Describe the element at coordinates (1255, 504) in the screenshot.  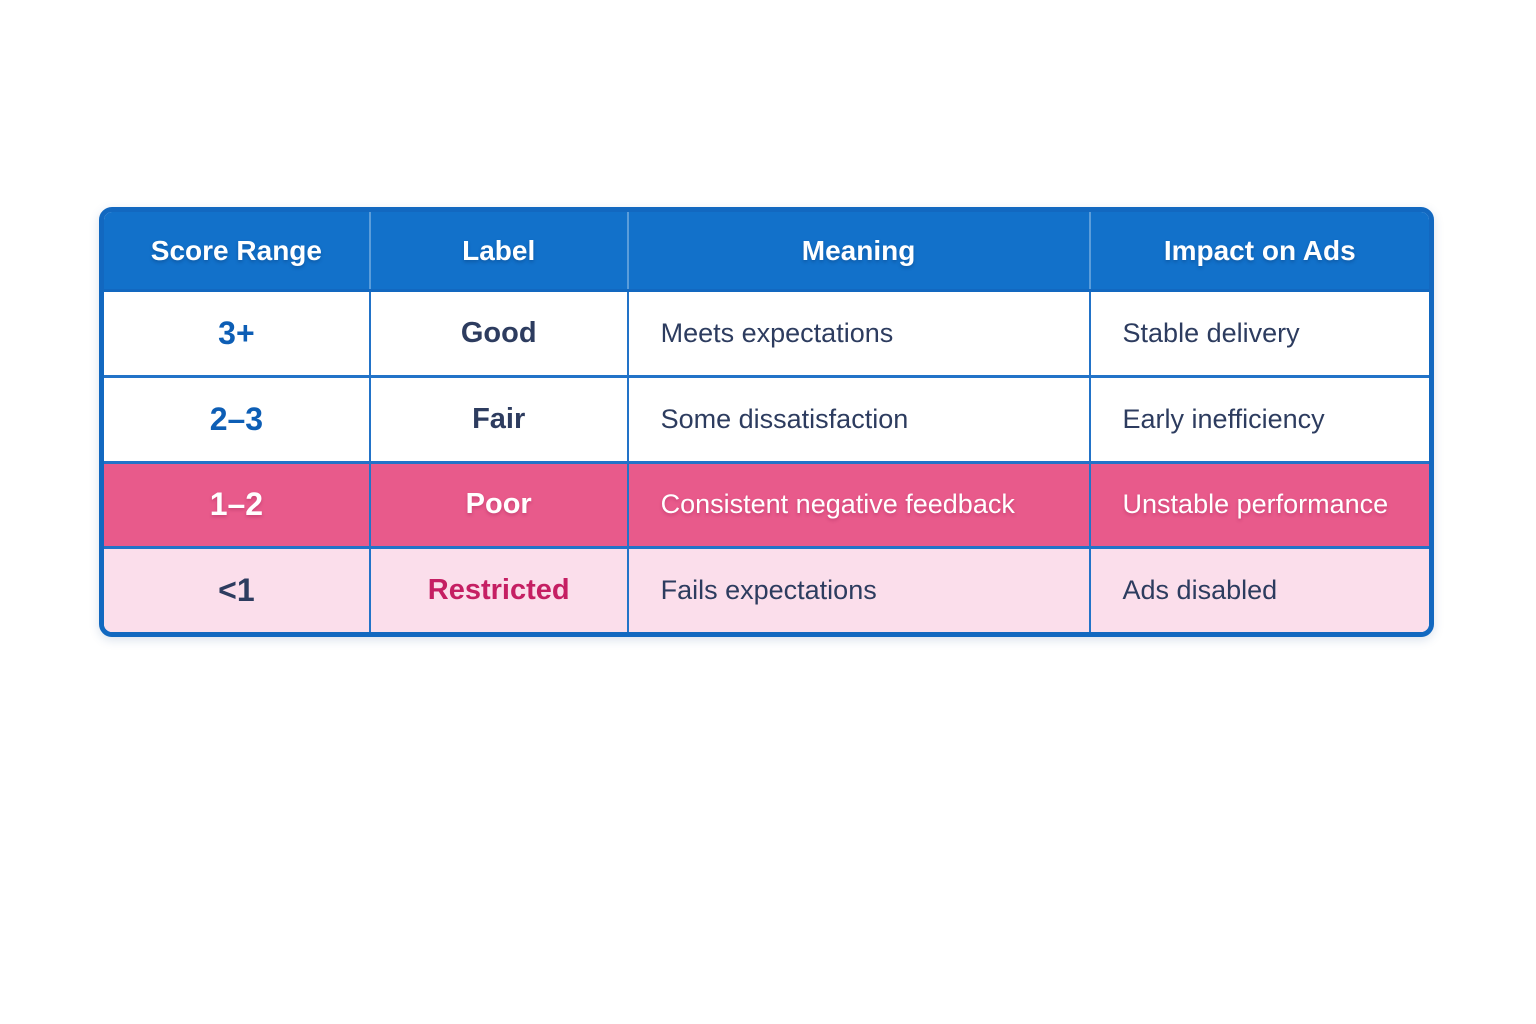
I see `cell-impact: Unstable performance` at that location.